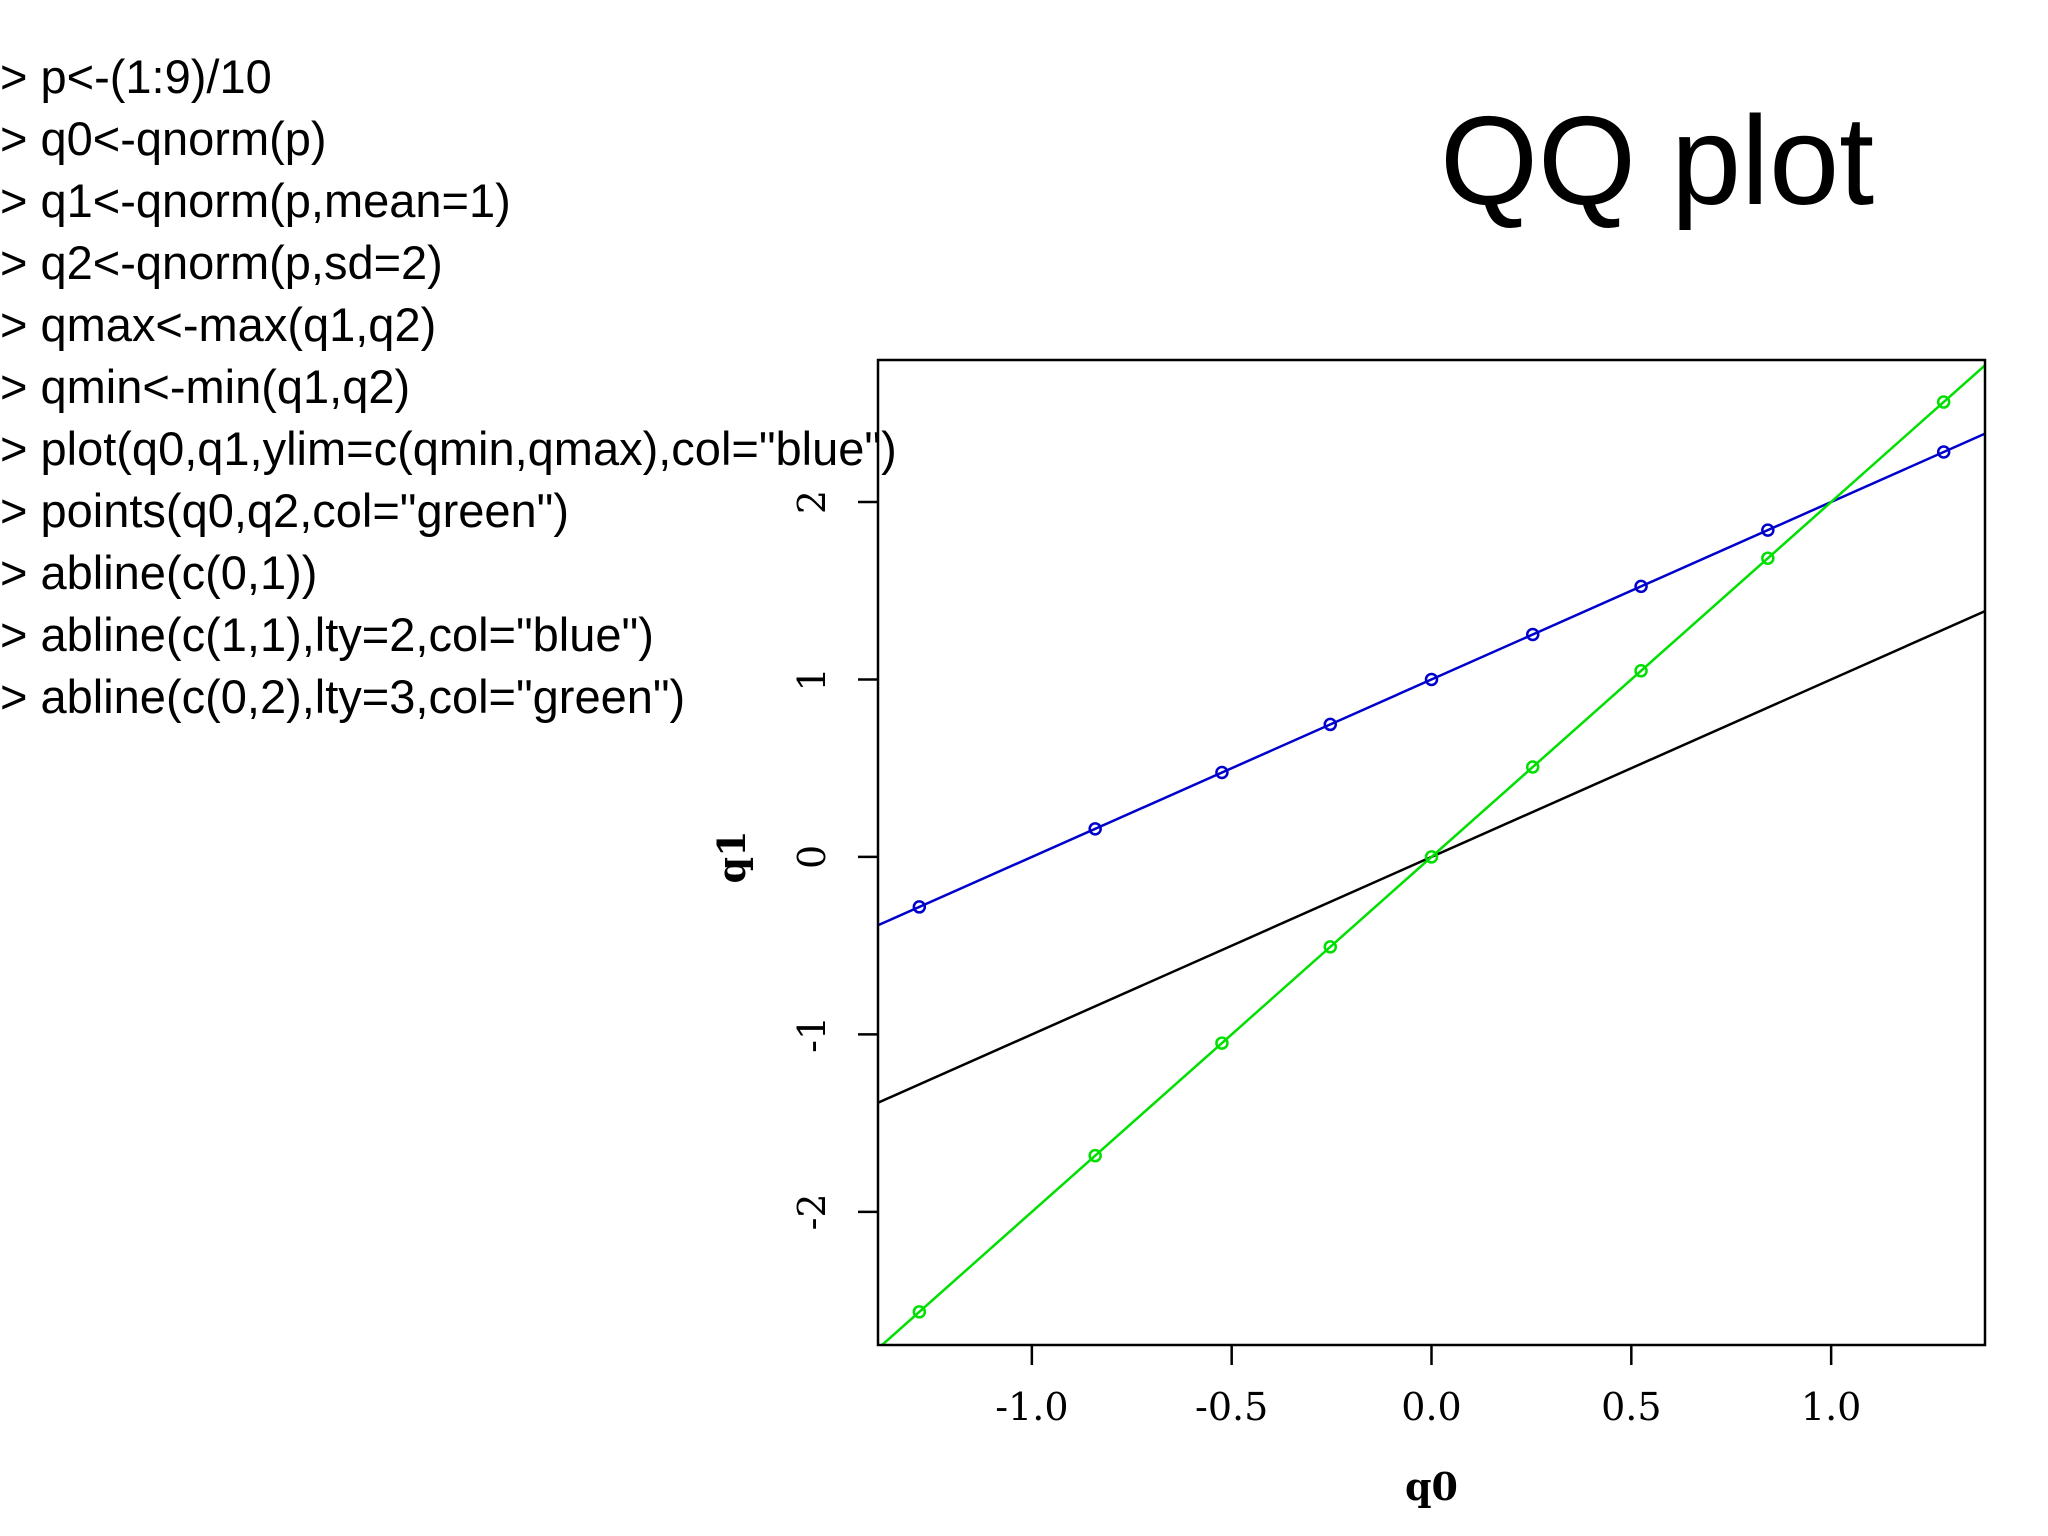 This screenshot has width=2048, height=1536. Describe the element at coordinates (812, 679) in the screenshot. I see `y-tick-label: 1` at that location.